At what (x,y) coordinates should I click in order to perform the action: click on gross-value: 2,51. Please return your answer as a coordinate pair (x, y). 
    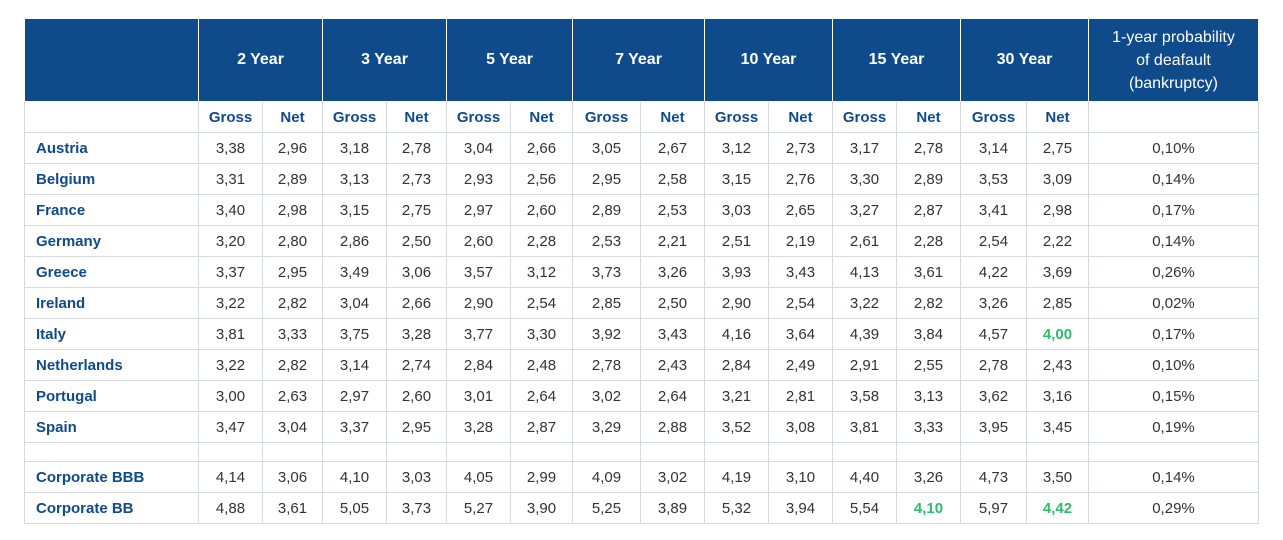
    Looking at the image, I should click on (736, 241).